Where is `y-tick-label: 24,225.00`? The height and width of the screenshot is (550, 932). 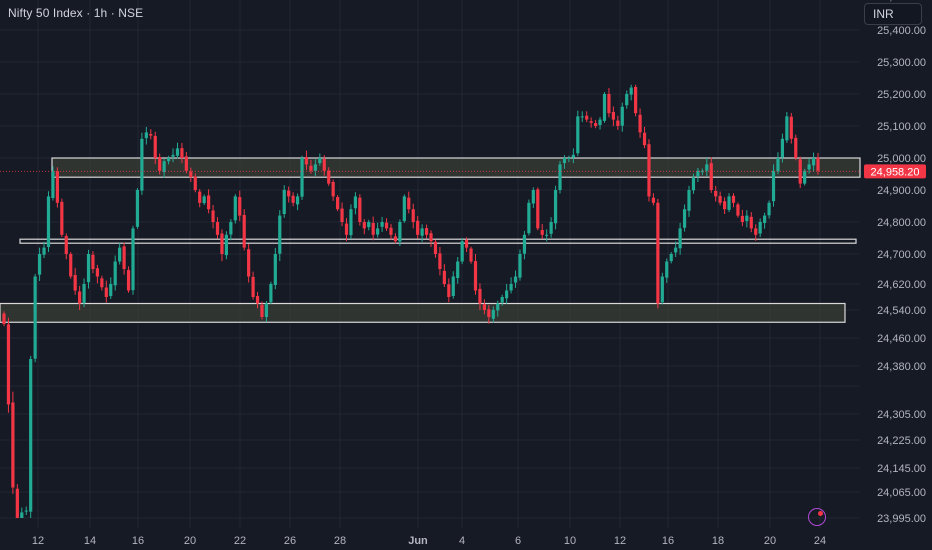
y-tick-label: 24,225.00 is located at coordinates (901, 441).